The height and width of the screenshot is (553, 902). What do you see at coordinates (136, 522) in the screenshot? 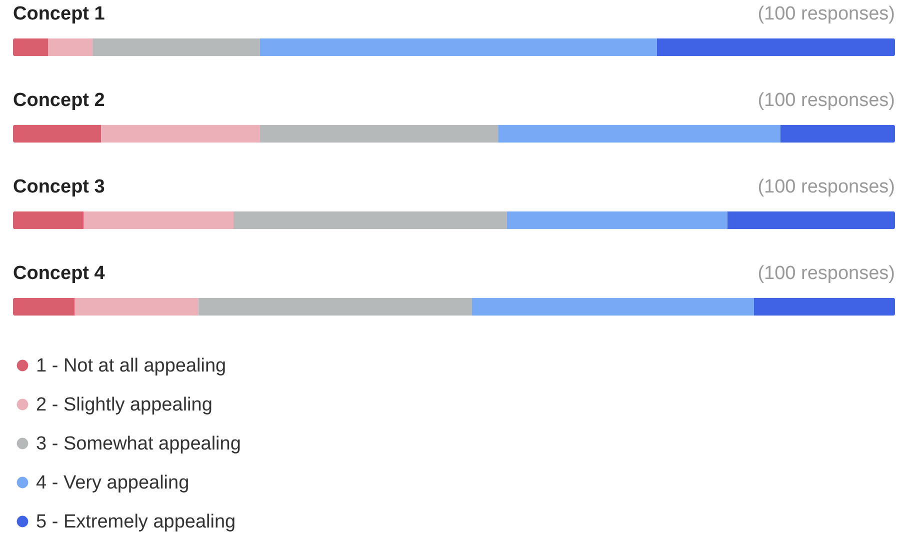
I see `legend-label: 5 - Extremely appealing` at bounding box center [136, 522].